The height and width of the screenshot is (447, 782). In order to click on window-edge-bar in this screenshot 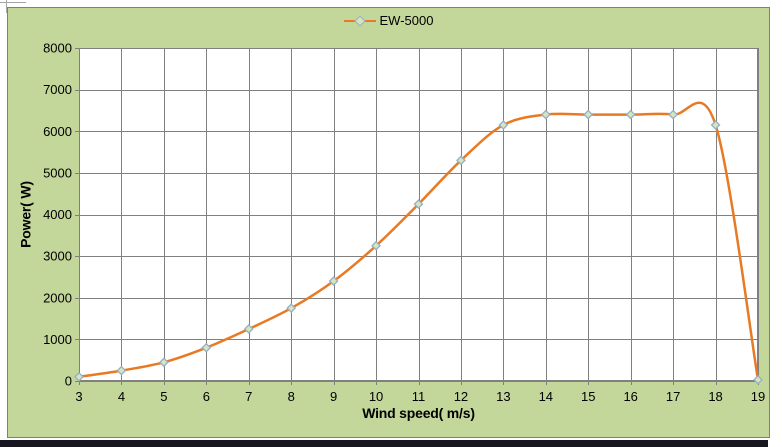, I will do `click(384, 443)`.